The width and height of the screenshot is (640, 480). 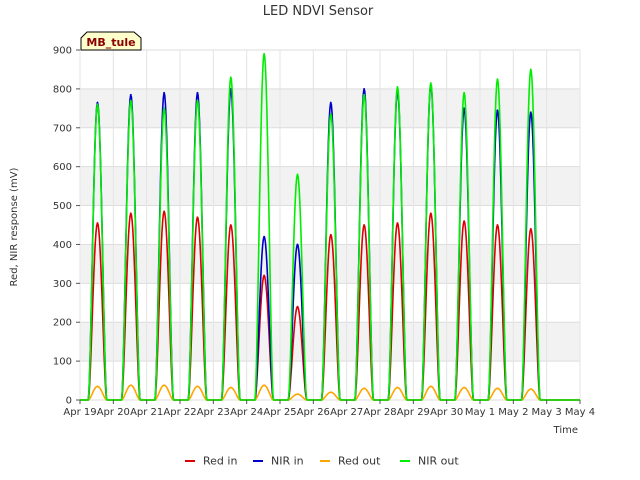 I want to click on x-tick-label: May 2, so click(x=513, y=412).